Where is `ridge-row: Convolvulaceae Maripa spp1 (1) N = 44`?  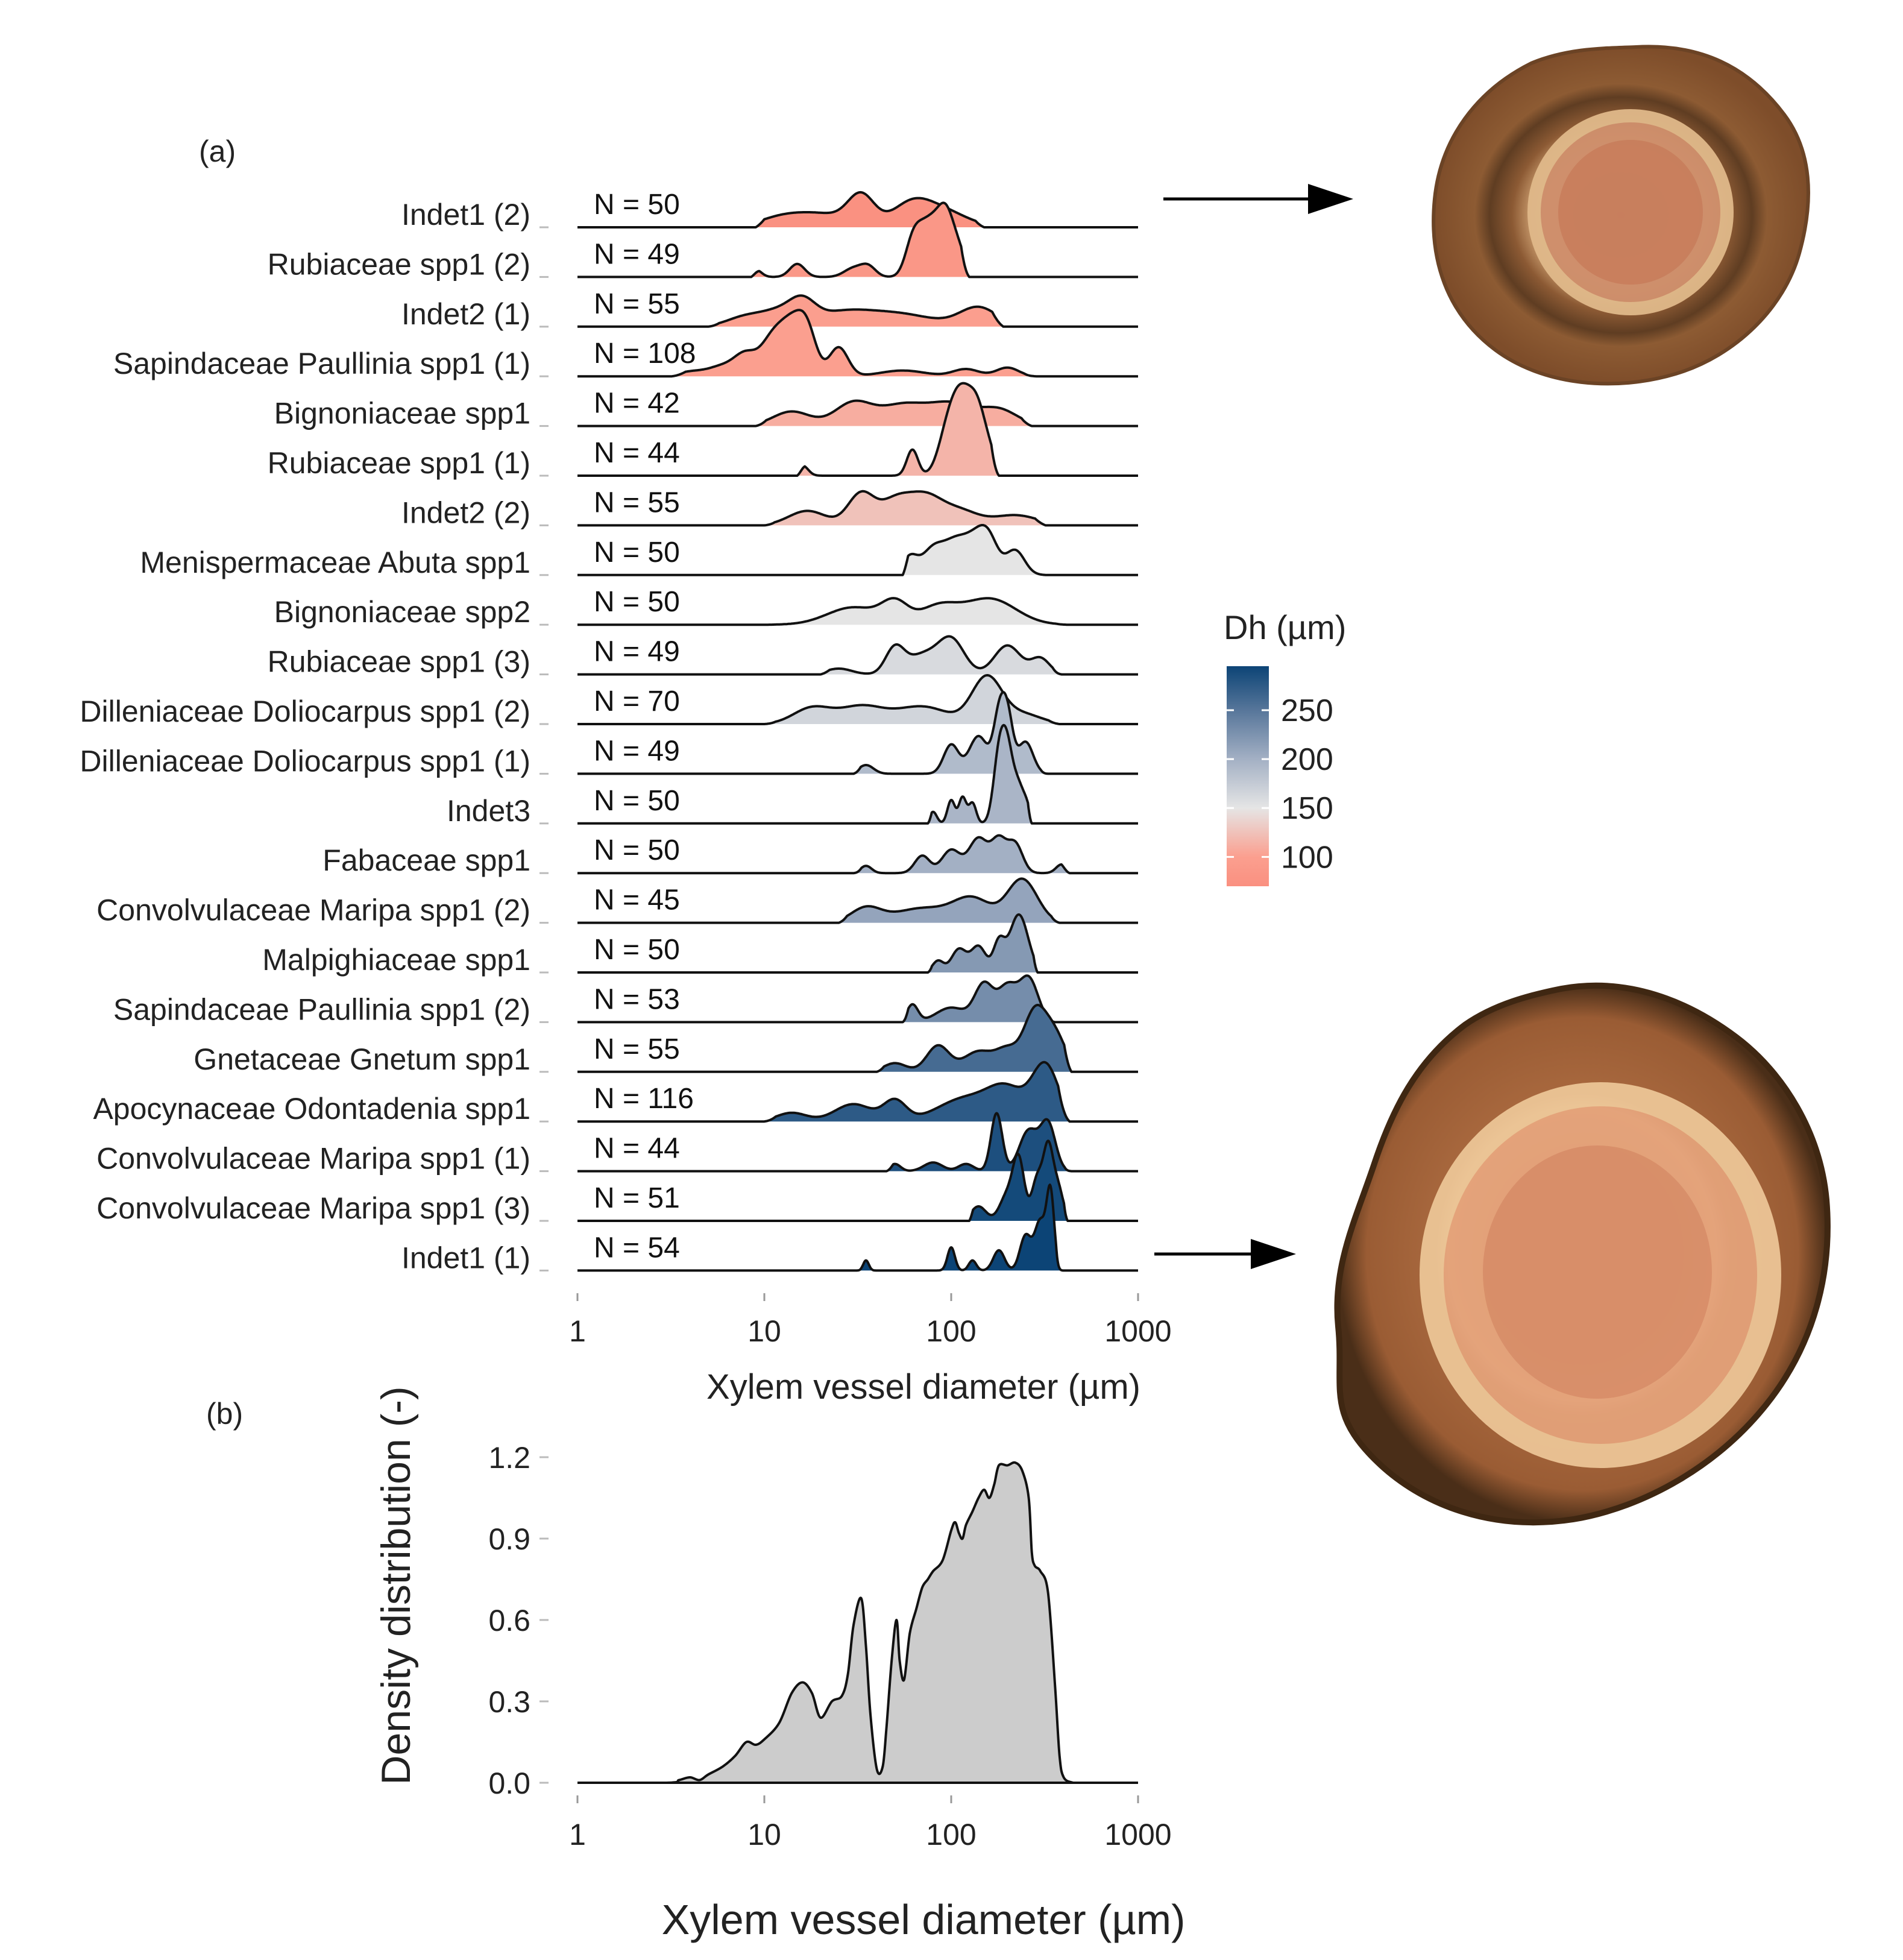
ridge-row: Convolvulaceae Maripa spp1 (1) N = 44 is located at coordinates (617, 1144).